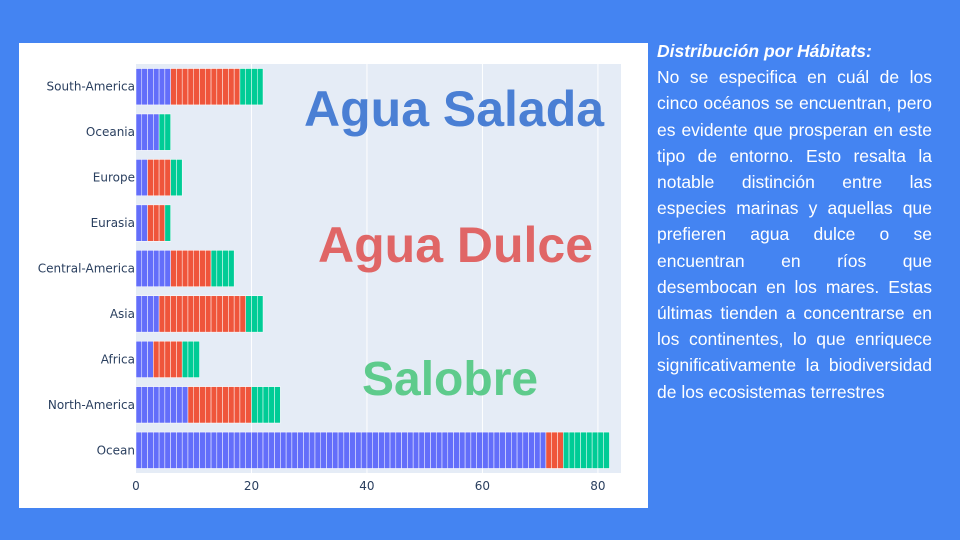 Image resolution: width=960 pixels, height=540 pixels. What do you see at coordinates (116, 450) in the screenshot?
I see `y-category-label: Ocean` at bounding box center [116, 450].